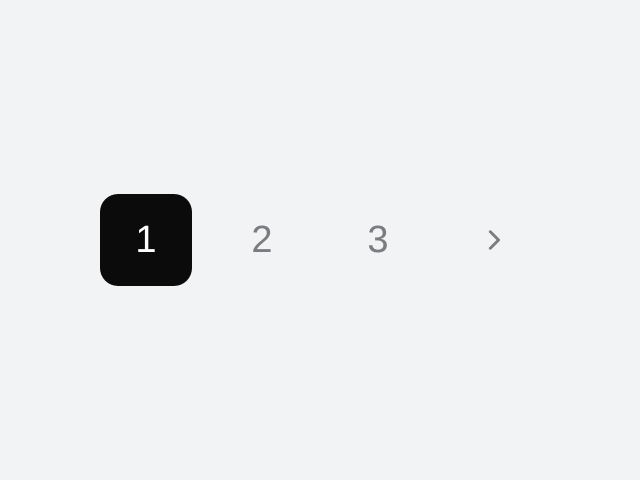 The height and width of the screenshot is (480, 640). Describe the element at coordinates (320, 240) in the screenshot. I see `pagination: 1 2 3` at that location.